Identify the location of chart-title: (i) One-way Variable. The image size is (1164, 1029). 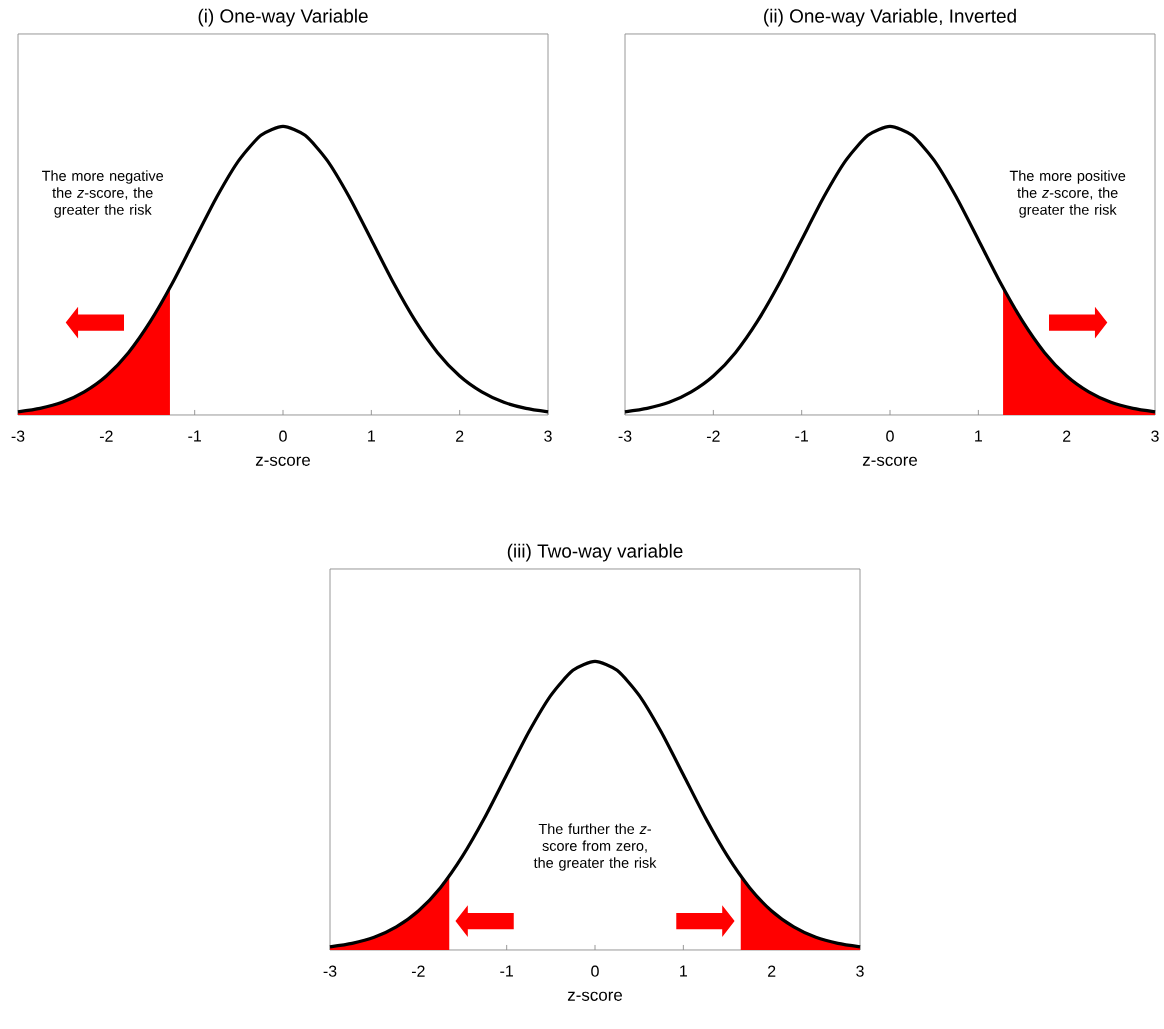
(283, 17).